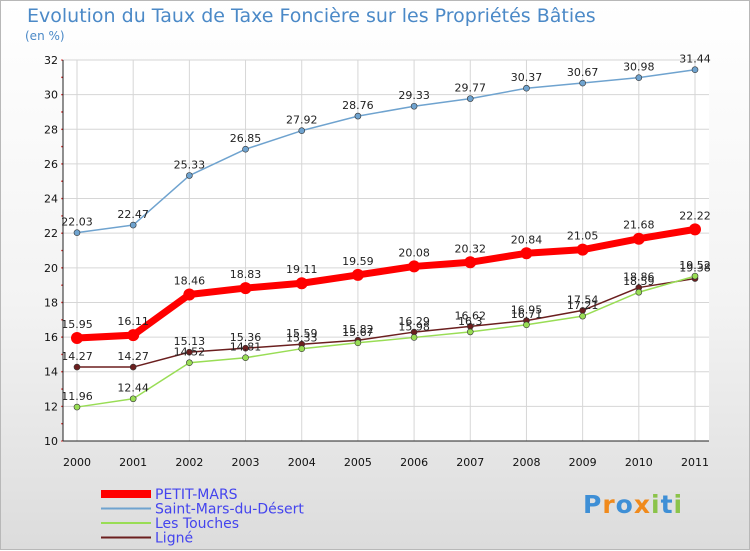 This screenshot has width=750, height=551. Describe the element at coordinates (133, 214) in the screenshot. I see `data-label-saint-mars-du-d-sert: 22.47` at that location.